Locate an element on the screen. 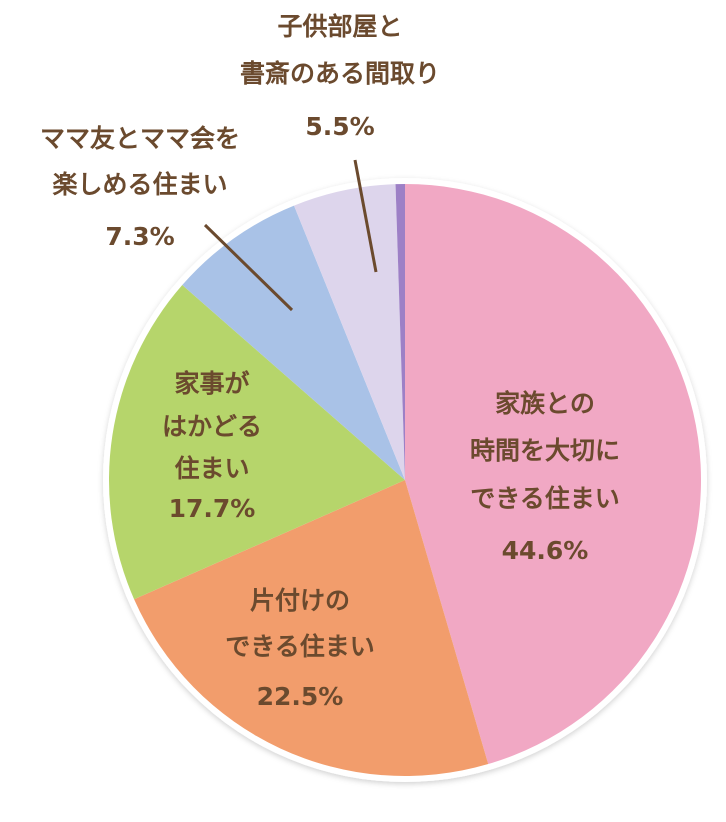  slice-label: 片付けの is located at coordinates (300, 600).